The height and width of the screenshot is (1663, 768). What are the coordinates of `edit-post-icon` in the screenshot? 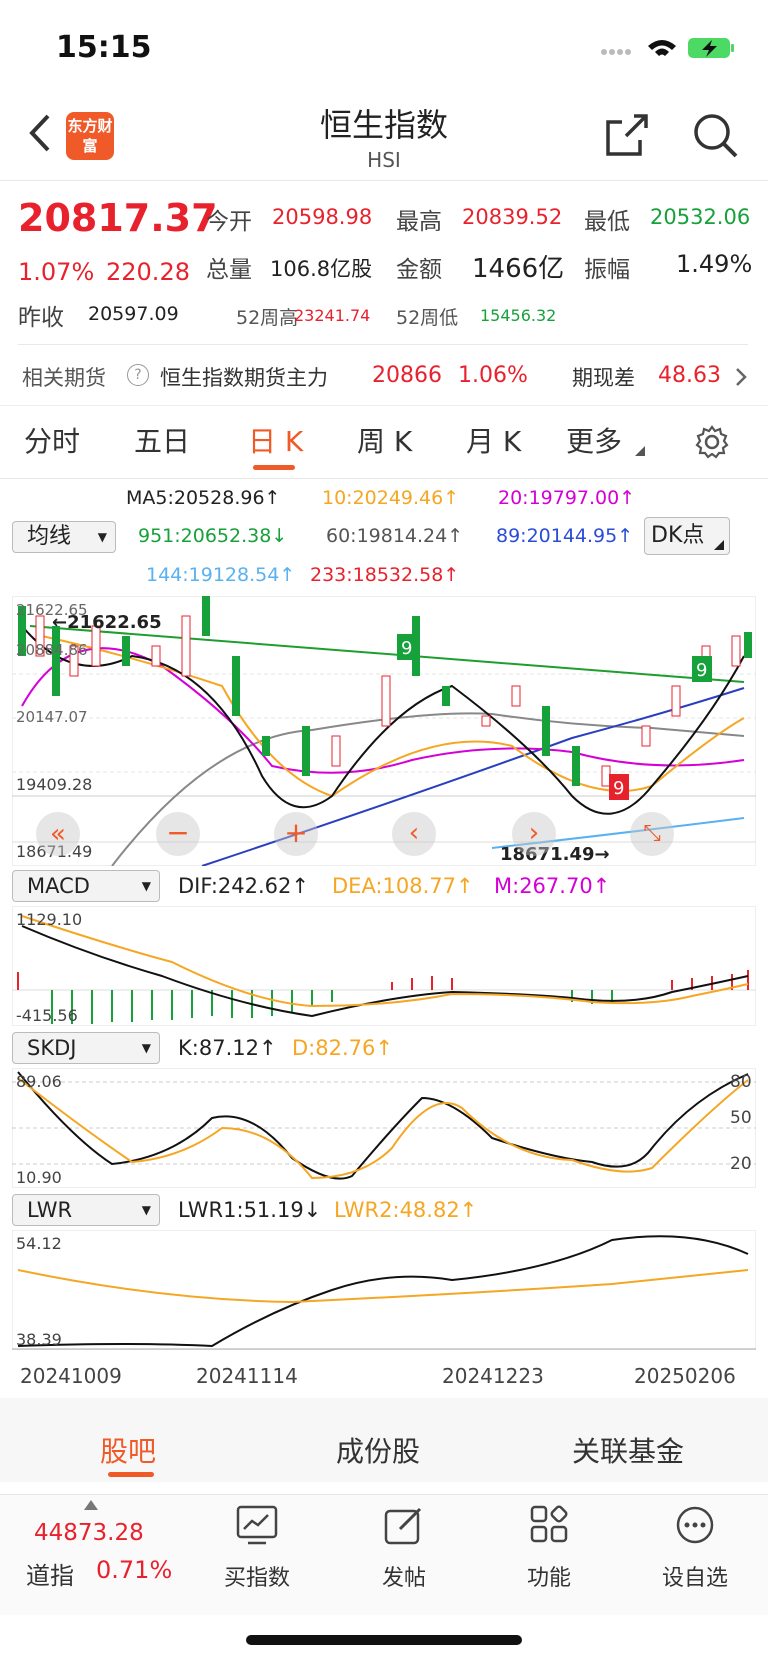 It's located at (403, 1526).